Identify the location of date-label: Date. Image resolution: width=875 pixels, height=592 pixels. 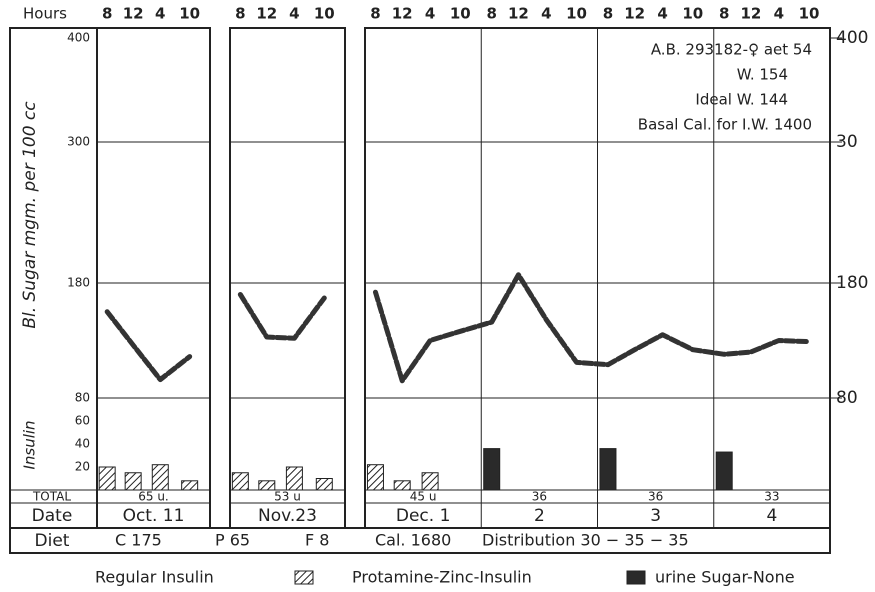
(52, 516).